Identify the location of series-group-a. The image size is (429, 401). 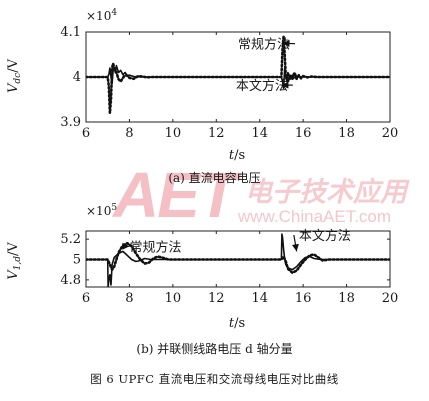
(238, 75).